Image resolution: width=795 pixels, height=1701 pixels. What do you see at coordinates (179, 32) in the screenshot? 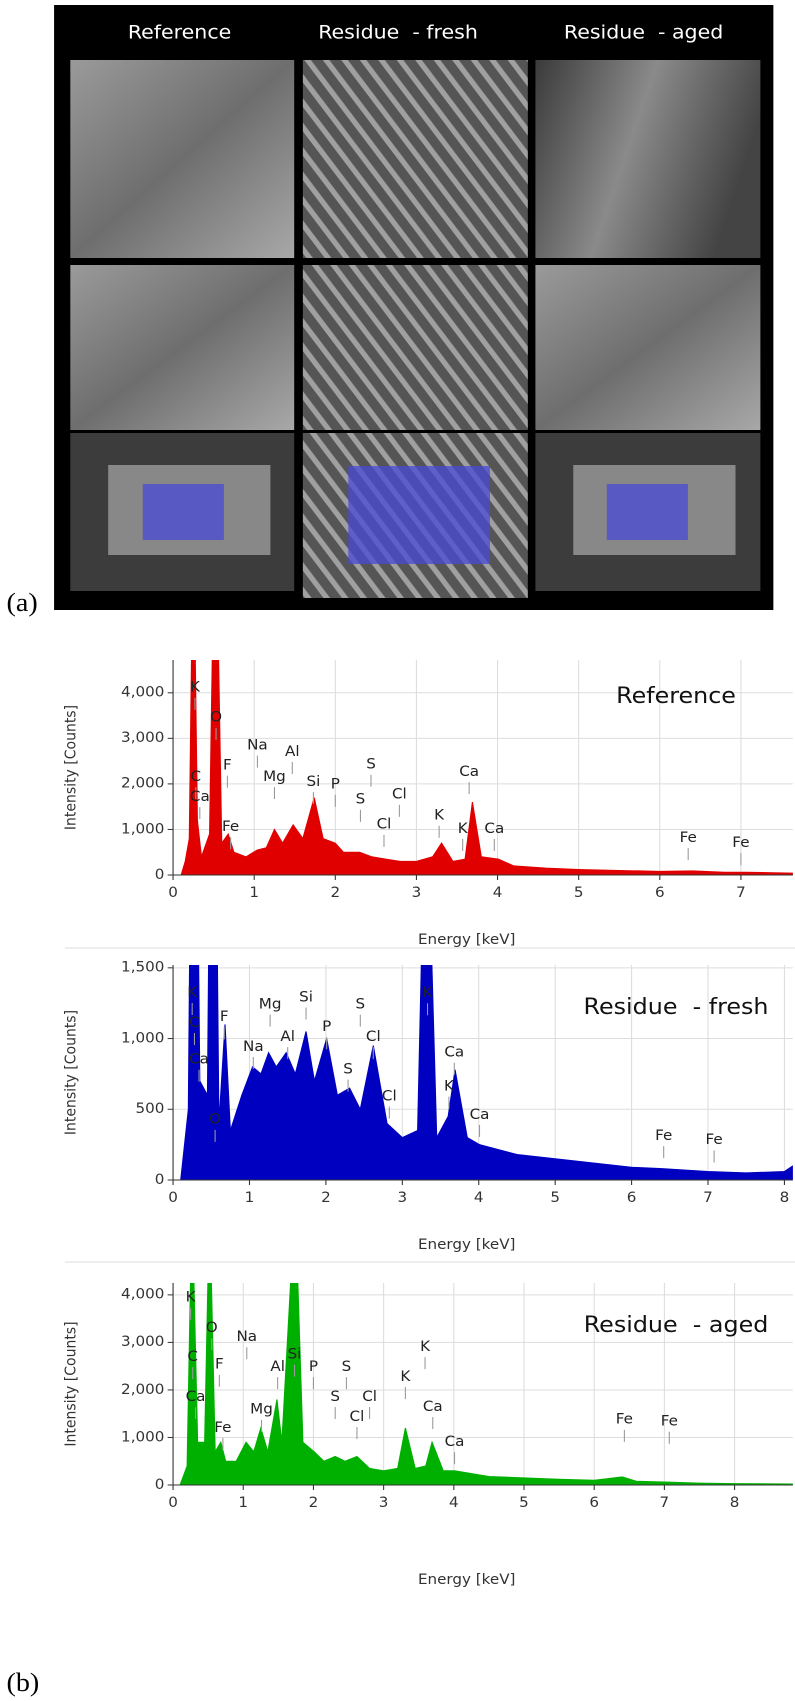
I see `column-title: Reference` at bounding box center [179, 32].